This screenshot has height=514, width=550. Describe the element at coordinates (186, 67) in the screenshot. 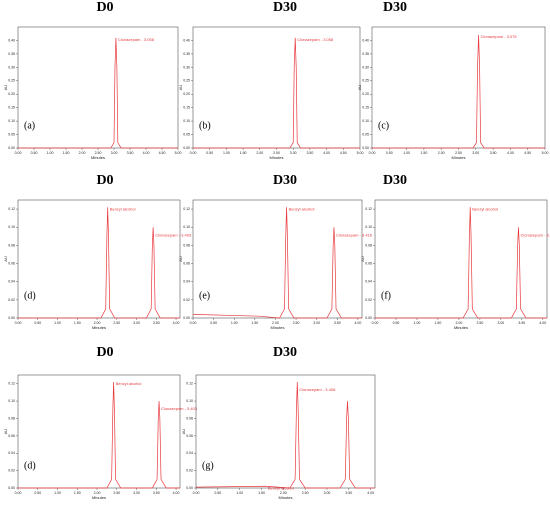

I see `y-tick-label: 0.30` at that location.